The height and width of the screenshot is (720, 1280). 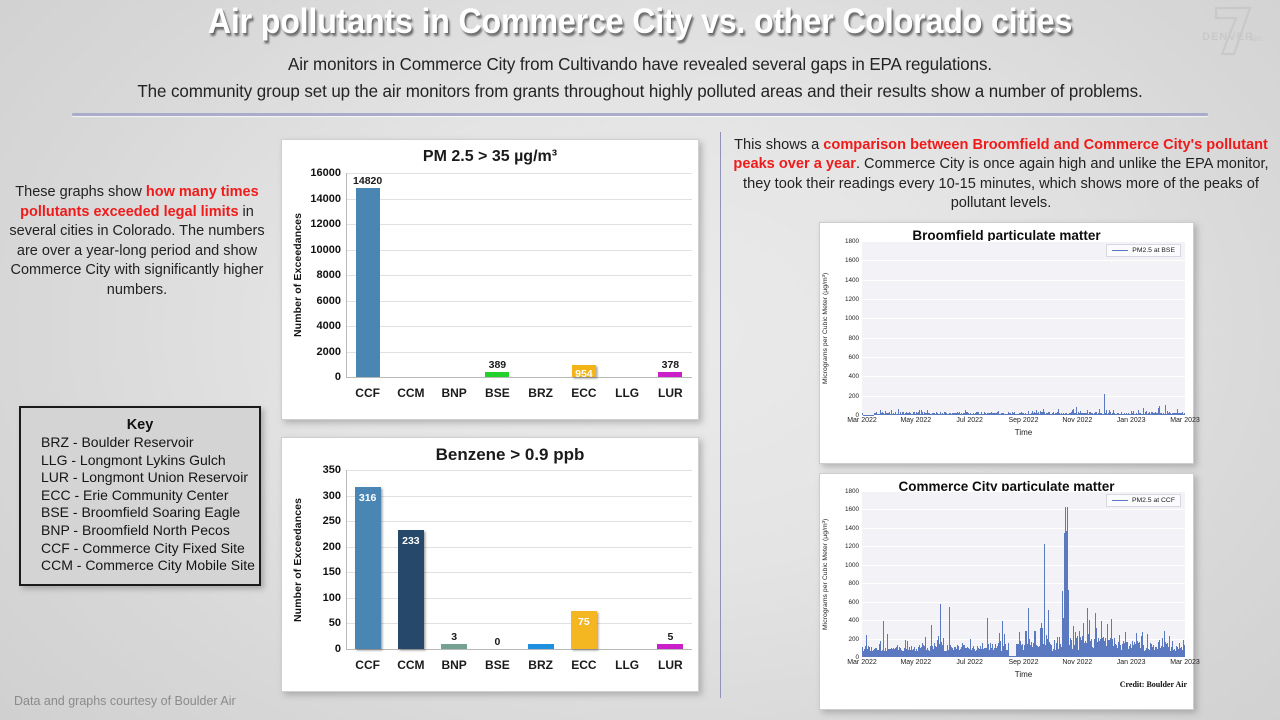 What do you see at coordinates (851, 261) in the screenshot?
I see `broomfield-y-tick-label: 1600` at bounding box center [851, 261].